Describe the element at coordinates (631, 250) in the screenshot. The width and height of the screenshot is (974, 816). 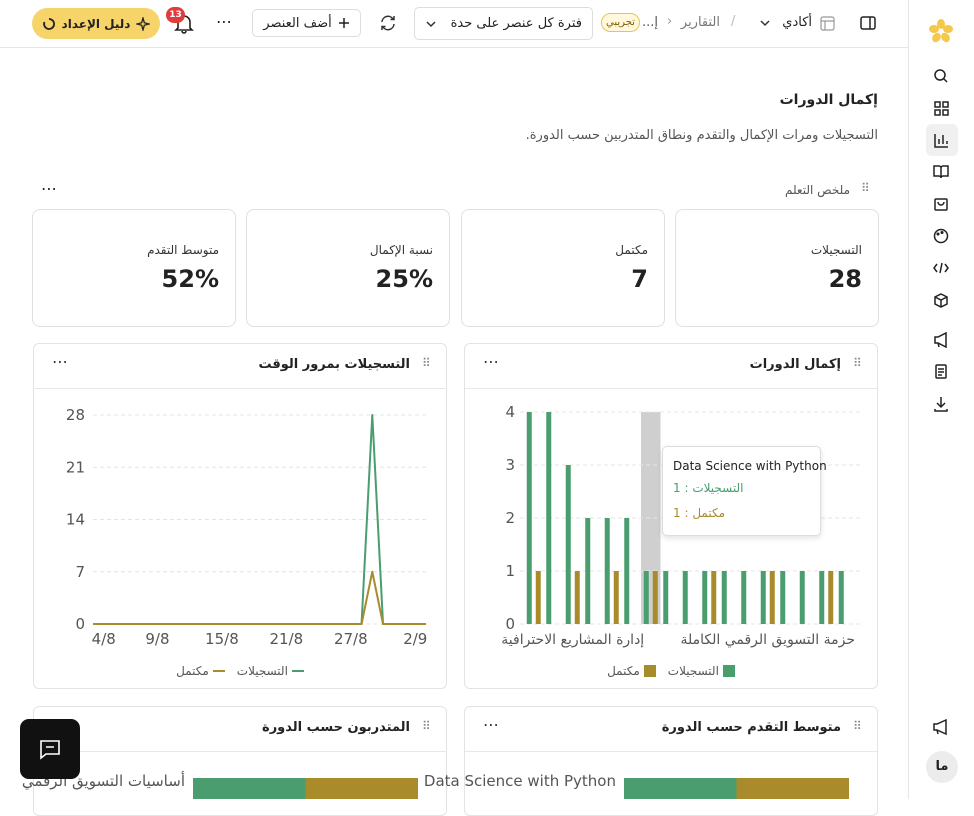
I see `stat-label: مكتمل` at that location.